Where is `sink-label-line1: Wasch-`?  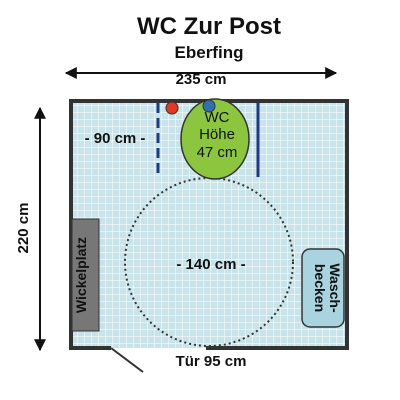 sink-label-line1: Wasch- is located at coordinates (335, 288).